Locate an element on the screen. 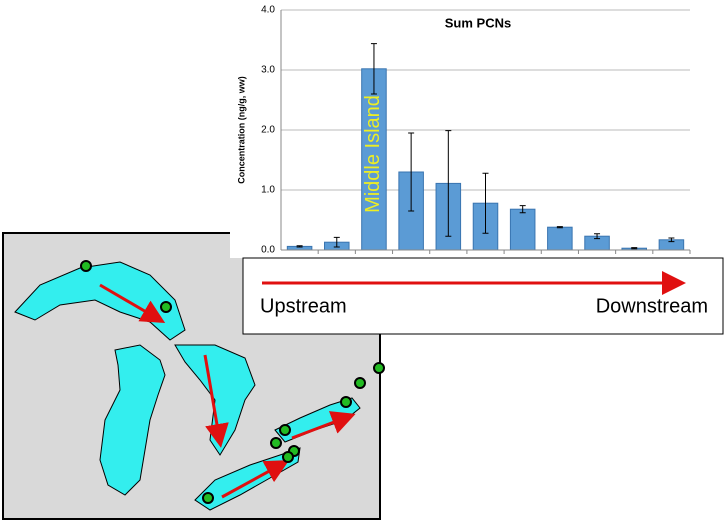  y-tick-label: 4.0 is located at coordinates (268, 10).